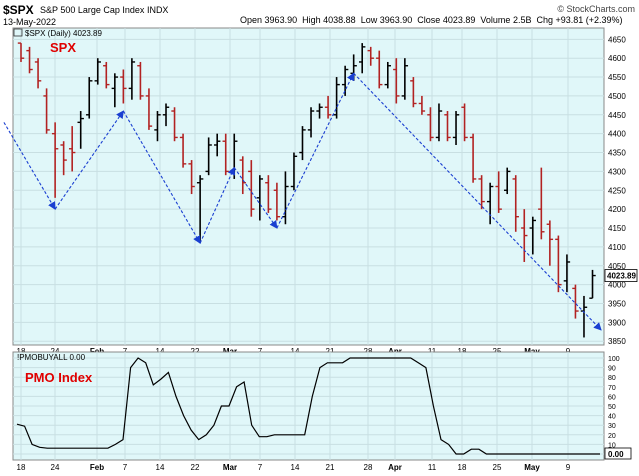 Image resolution: width=639 pixels, height=476 pixels. I want to click on price-y-tick-label: 4400, so click(617, 134).